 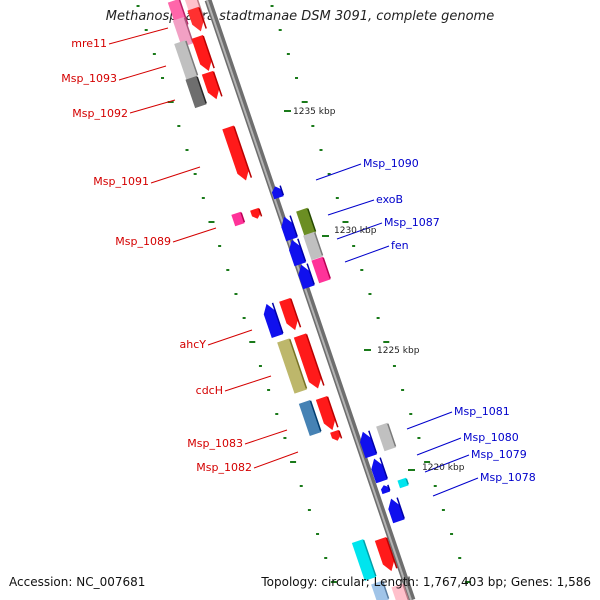 I want to click on feature-msp-1081-box, so click(x=386, y=437).